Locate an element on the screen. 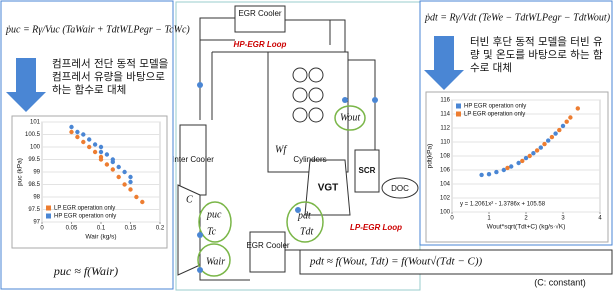 The image size is (614, 292). doc is located at coordinates (400, 188).